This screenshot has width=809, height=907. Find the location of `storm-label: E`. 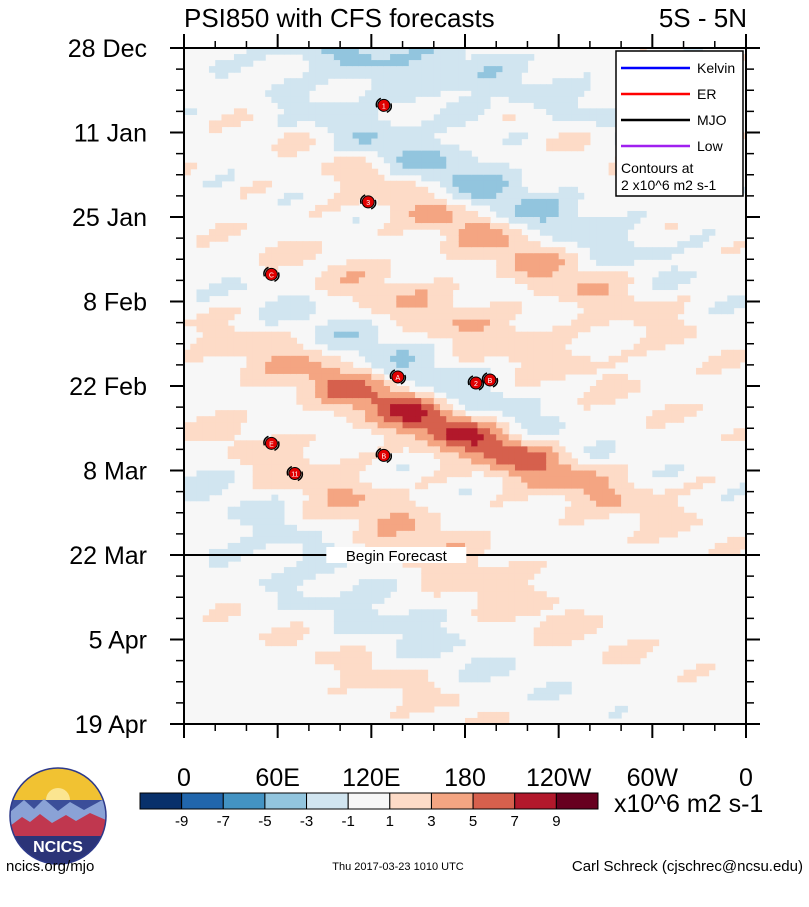

storm-label: E is located at coordinates (271, 444).